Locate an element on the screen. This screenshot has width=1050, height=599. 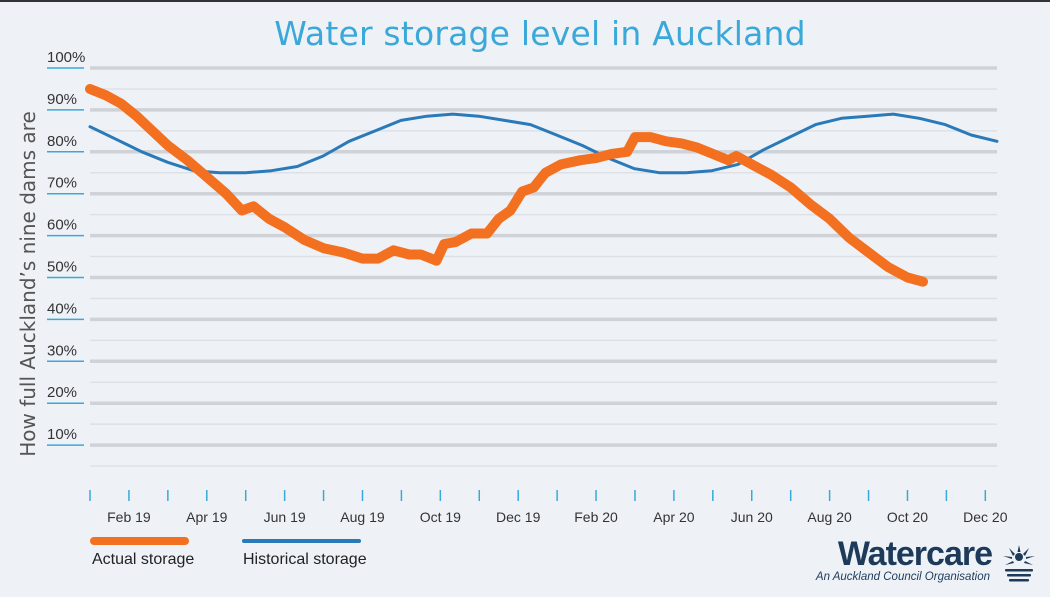
y-tick-label: 30% is located at coordinates (62, 350).